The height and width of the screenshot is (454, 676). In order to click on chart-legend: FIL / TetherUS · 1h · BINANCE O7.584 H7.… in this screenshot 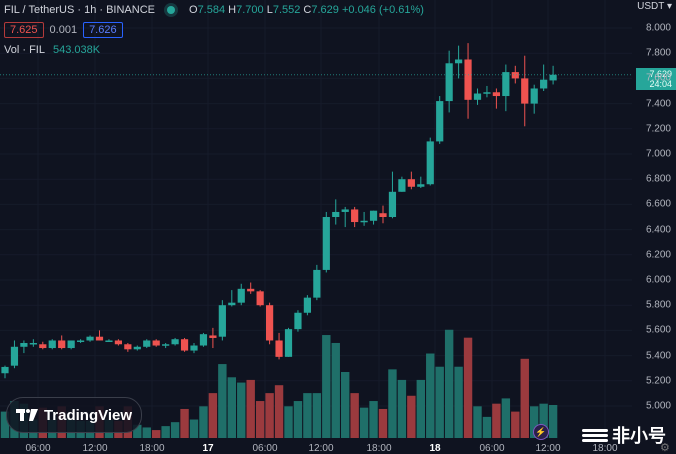, I will do `click(214, 29)`.